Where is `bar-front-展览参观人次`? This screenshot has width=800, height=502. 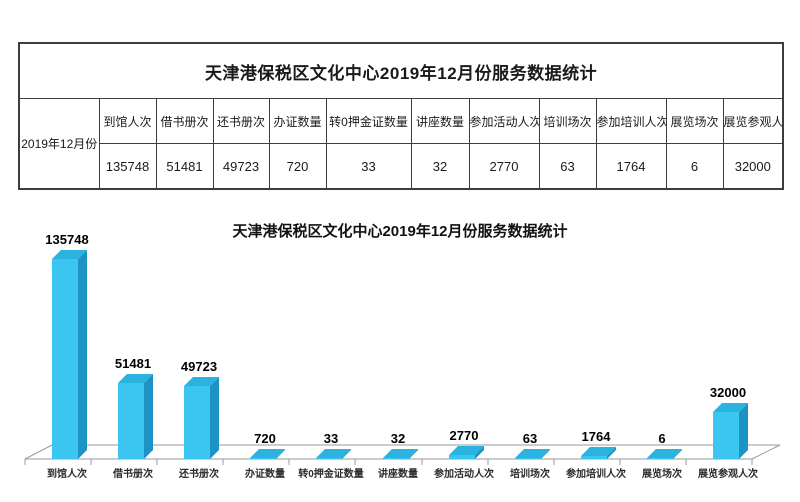
bar-front-展览参观人次 is located at coordinates (726, 435).